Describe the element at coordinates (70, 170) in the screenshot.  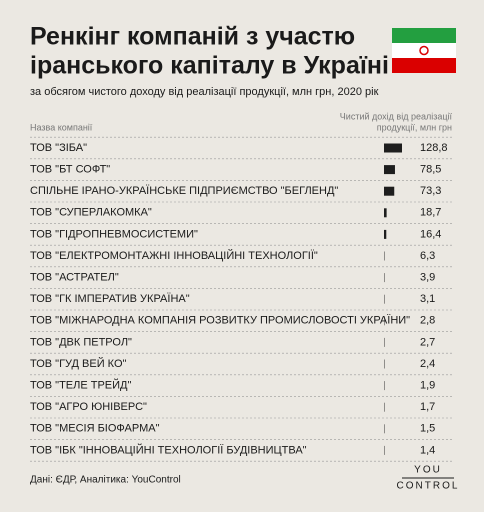
I see `company-name: ТОВ "БТ СОФТ"` at that location.